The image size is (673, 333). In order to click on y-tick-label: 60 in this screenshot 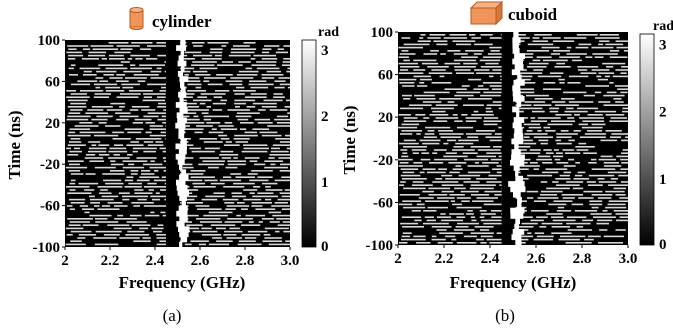, I will do `click(385, 76)`.